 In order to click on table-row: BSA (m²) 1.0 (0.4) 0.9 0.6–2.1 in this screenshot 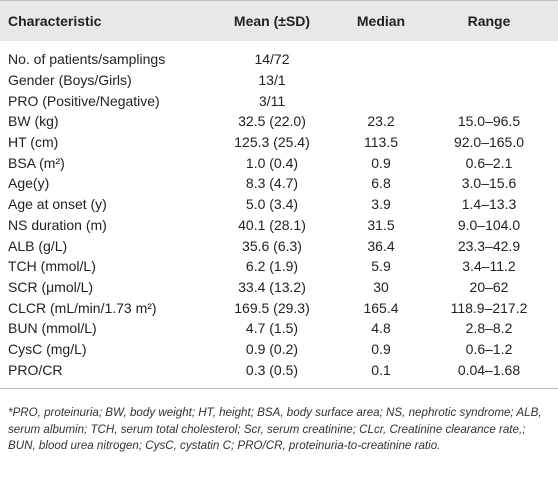, I will do `click(279, 162)`.